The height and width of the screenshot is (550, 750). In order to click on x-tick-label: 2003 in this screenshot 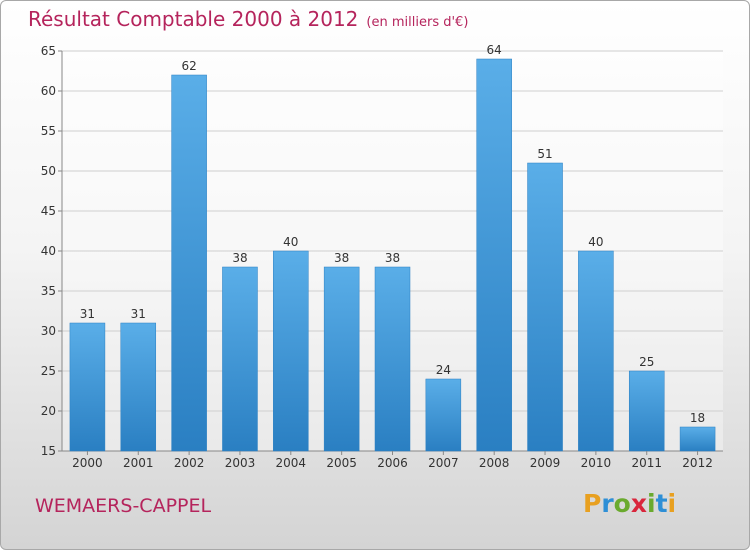, I will do `click(240, 463)`.